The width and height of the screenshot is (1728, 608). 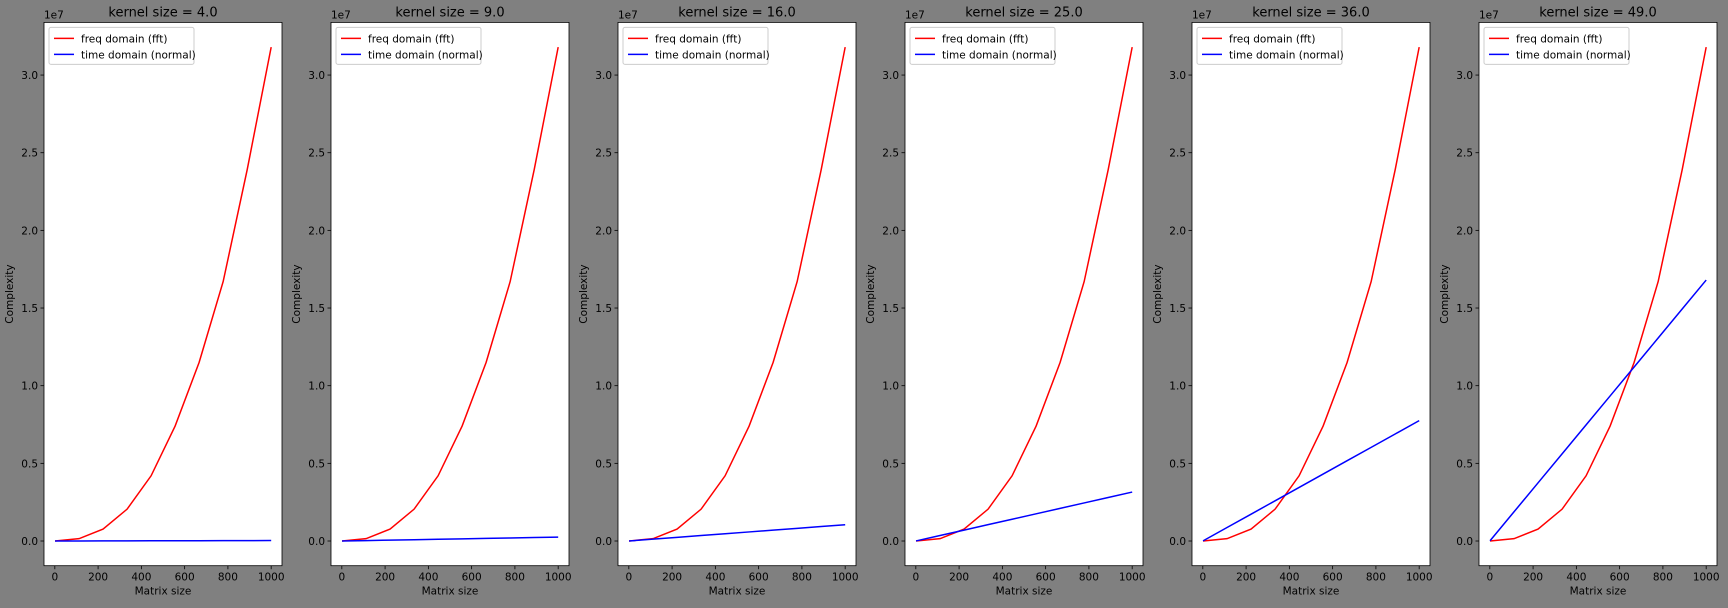 I want to click on subplot-title: kernel size = 36.0, so click(x=1310, y=12).